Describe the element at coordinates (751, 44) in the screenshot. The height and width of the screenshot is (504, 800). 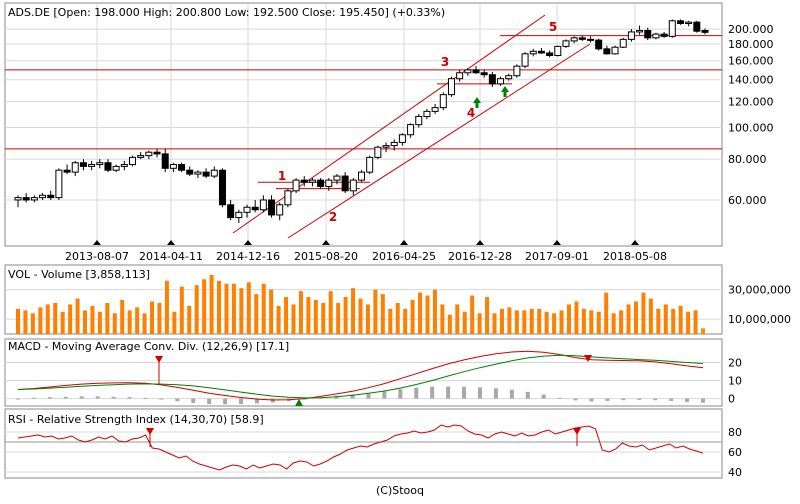
I see `price-y-tick-label: 180.000` at that location.